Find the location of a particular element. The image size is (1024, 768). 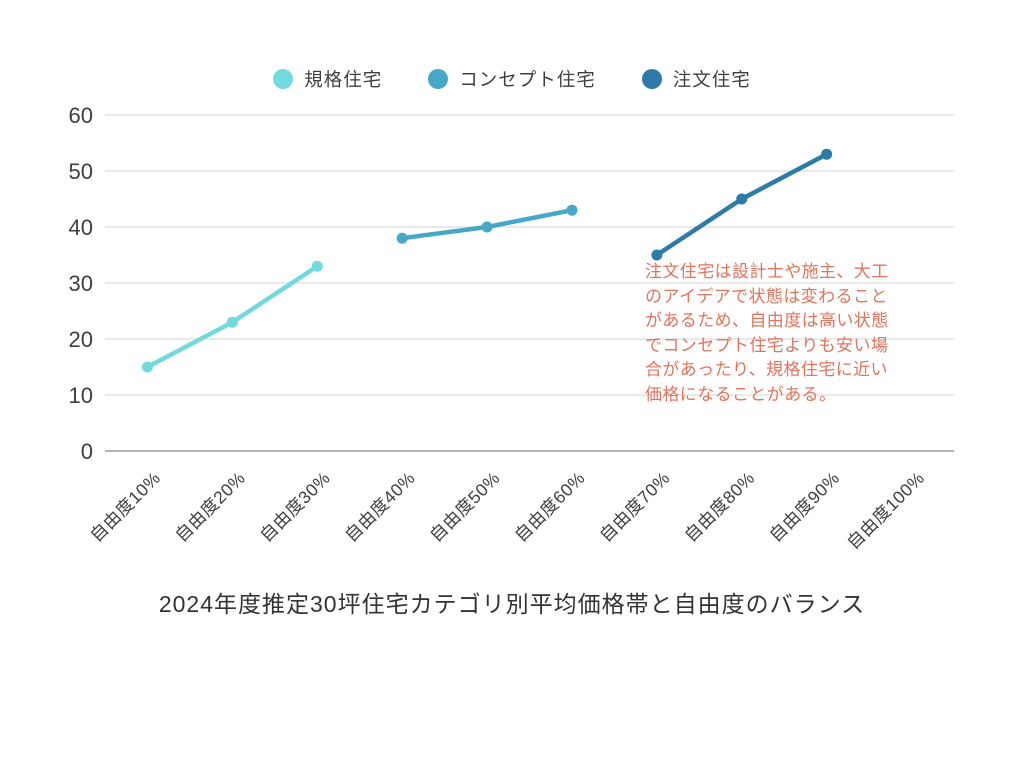

chart-legend: 規格住宅 コンセプト住宅 注文住宅 is located at coordinates (512, 79).